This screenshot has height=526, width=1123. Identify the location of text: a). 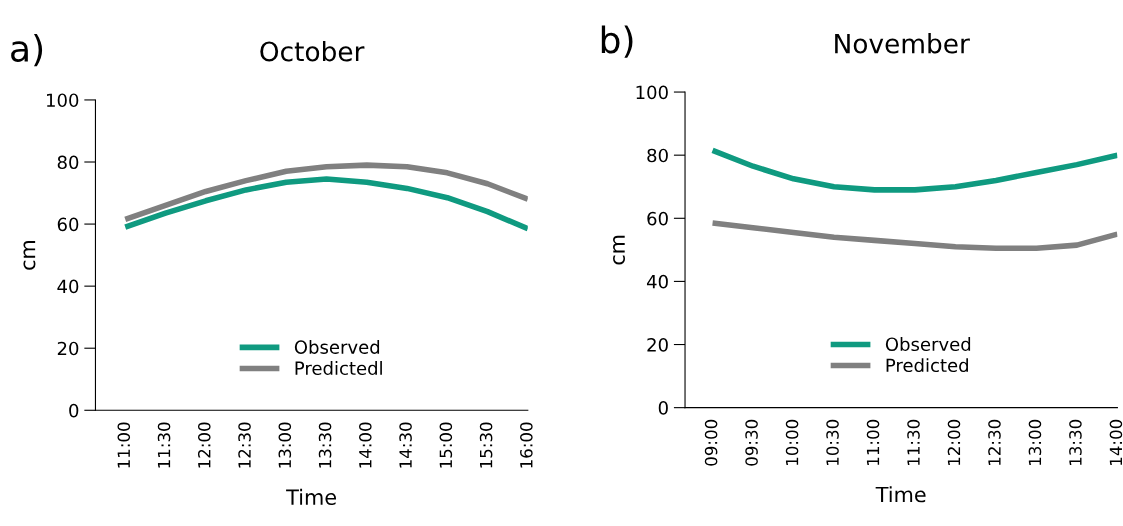
(27, 50).